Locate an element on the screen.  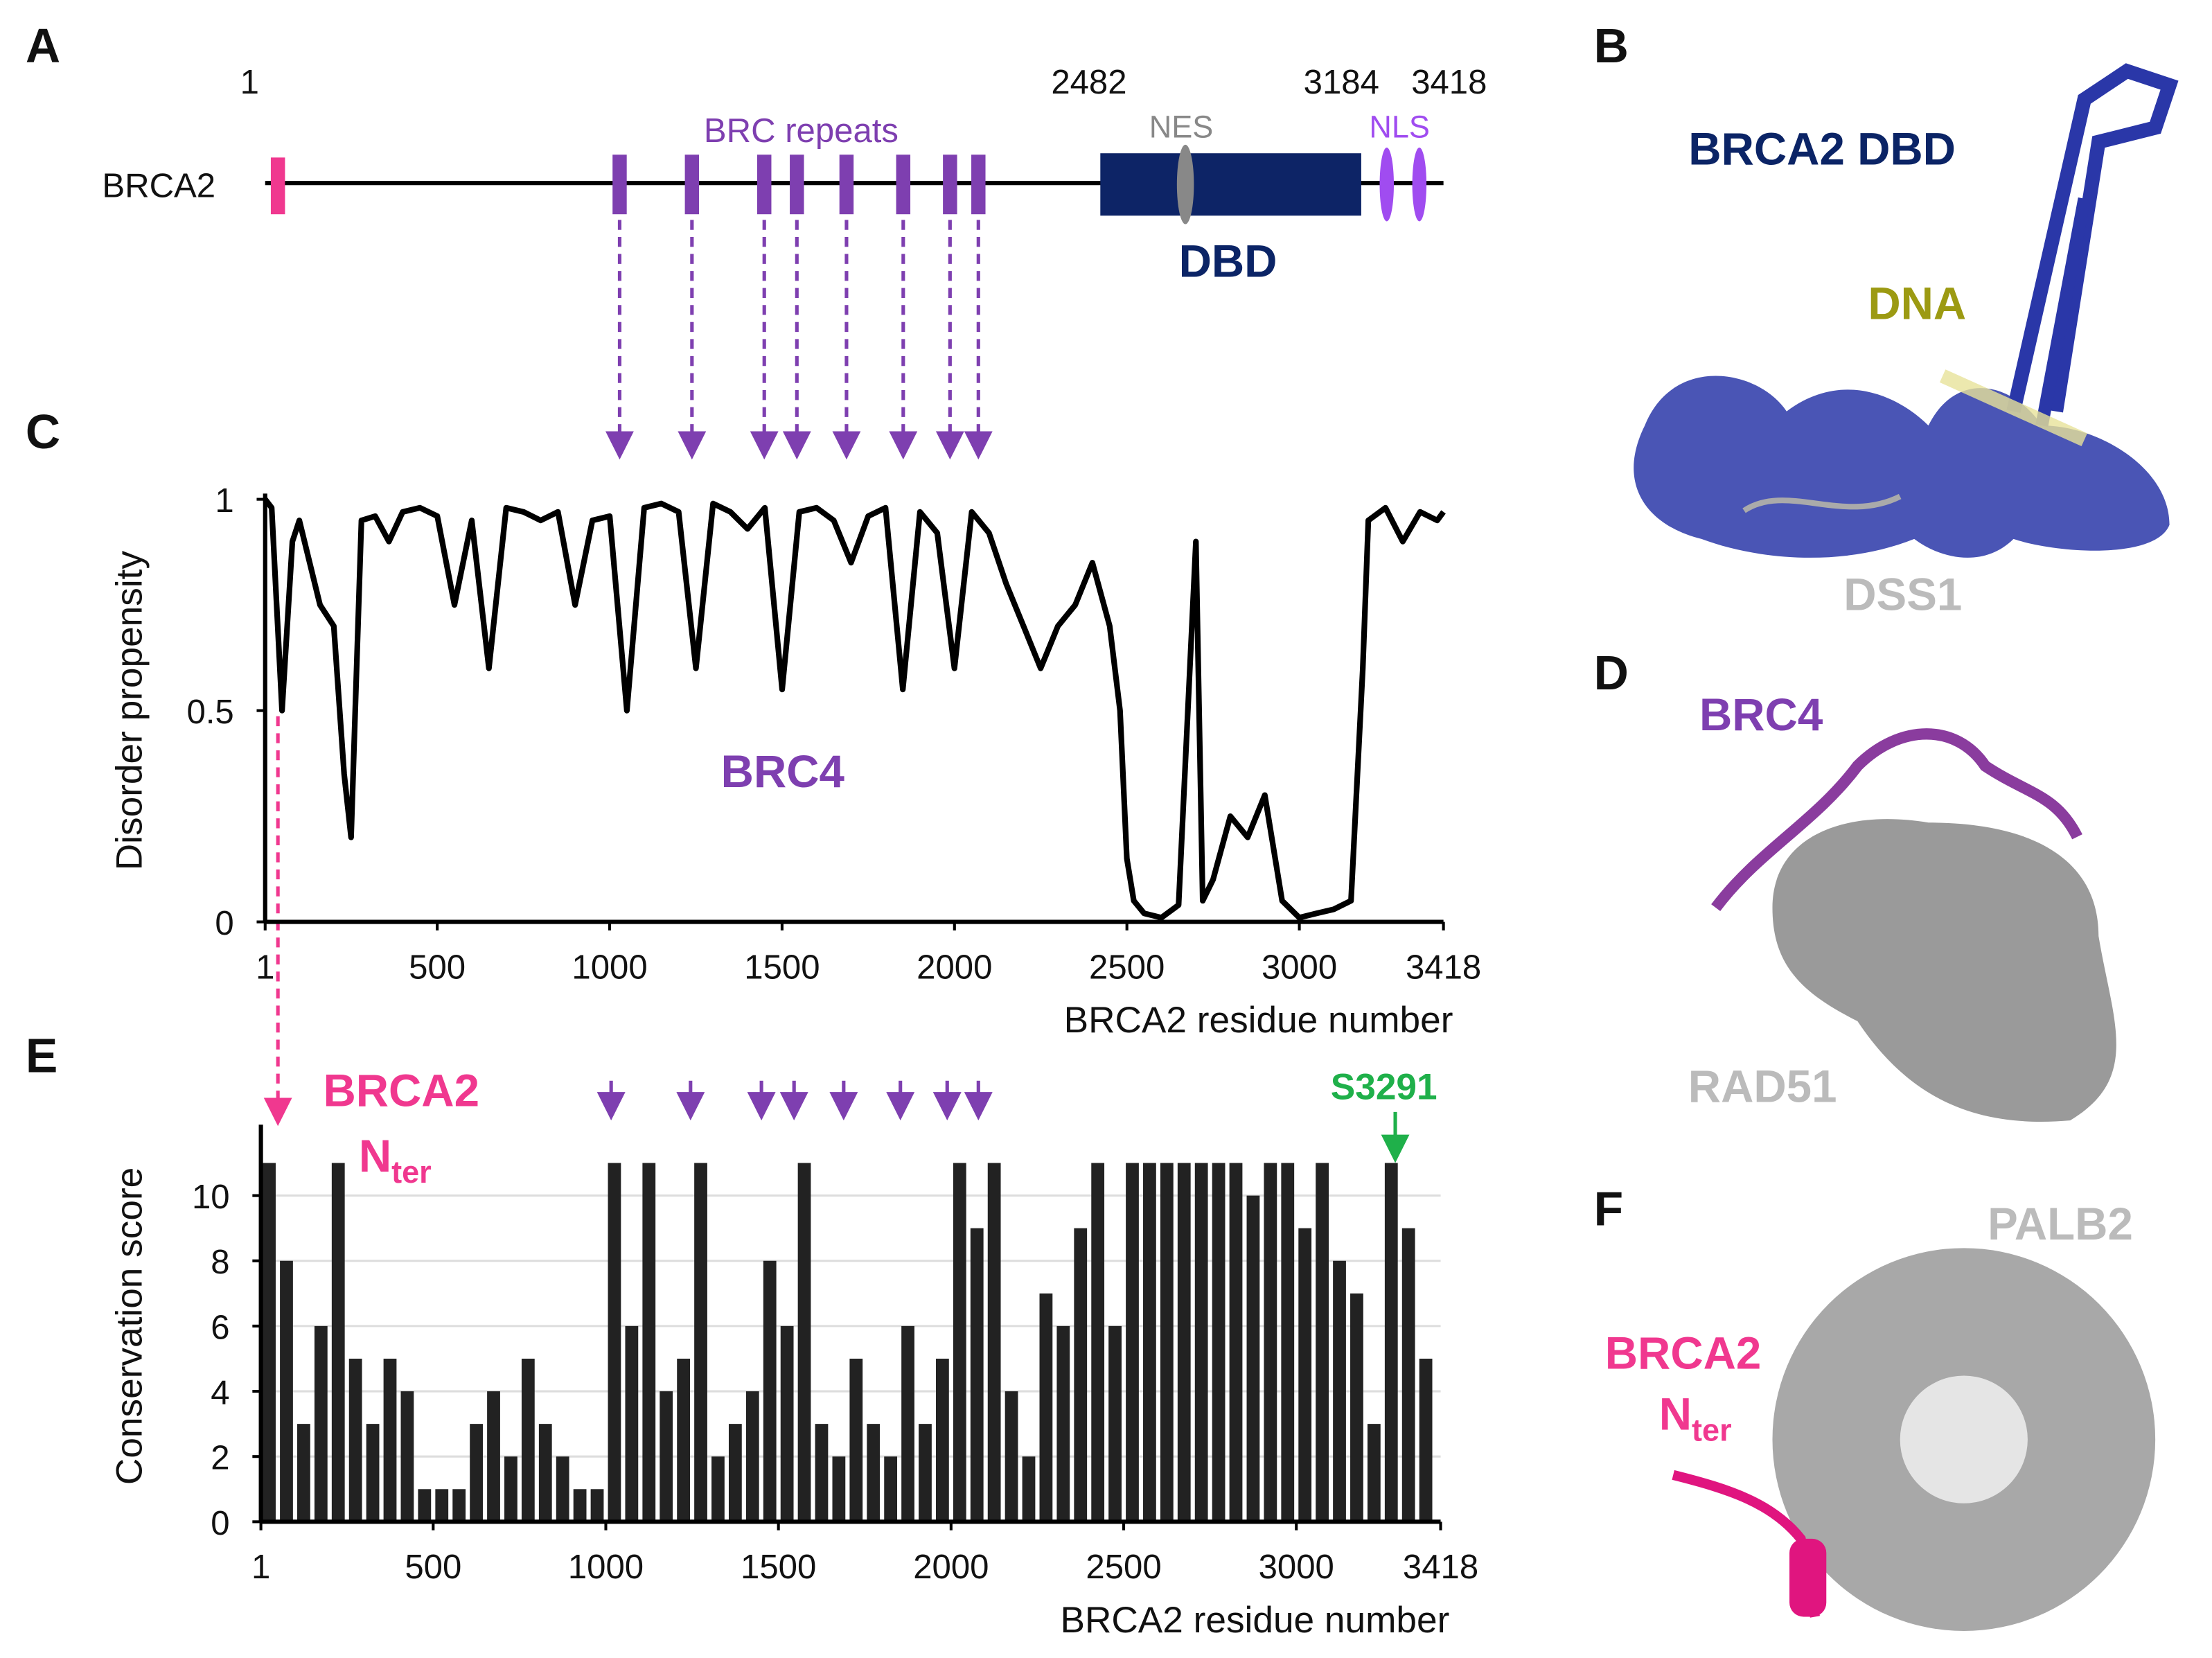
brc4-label: BRC4 is located at coordinates (1761, 715).